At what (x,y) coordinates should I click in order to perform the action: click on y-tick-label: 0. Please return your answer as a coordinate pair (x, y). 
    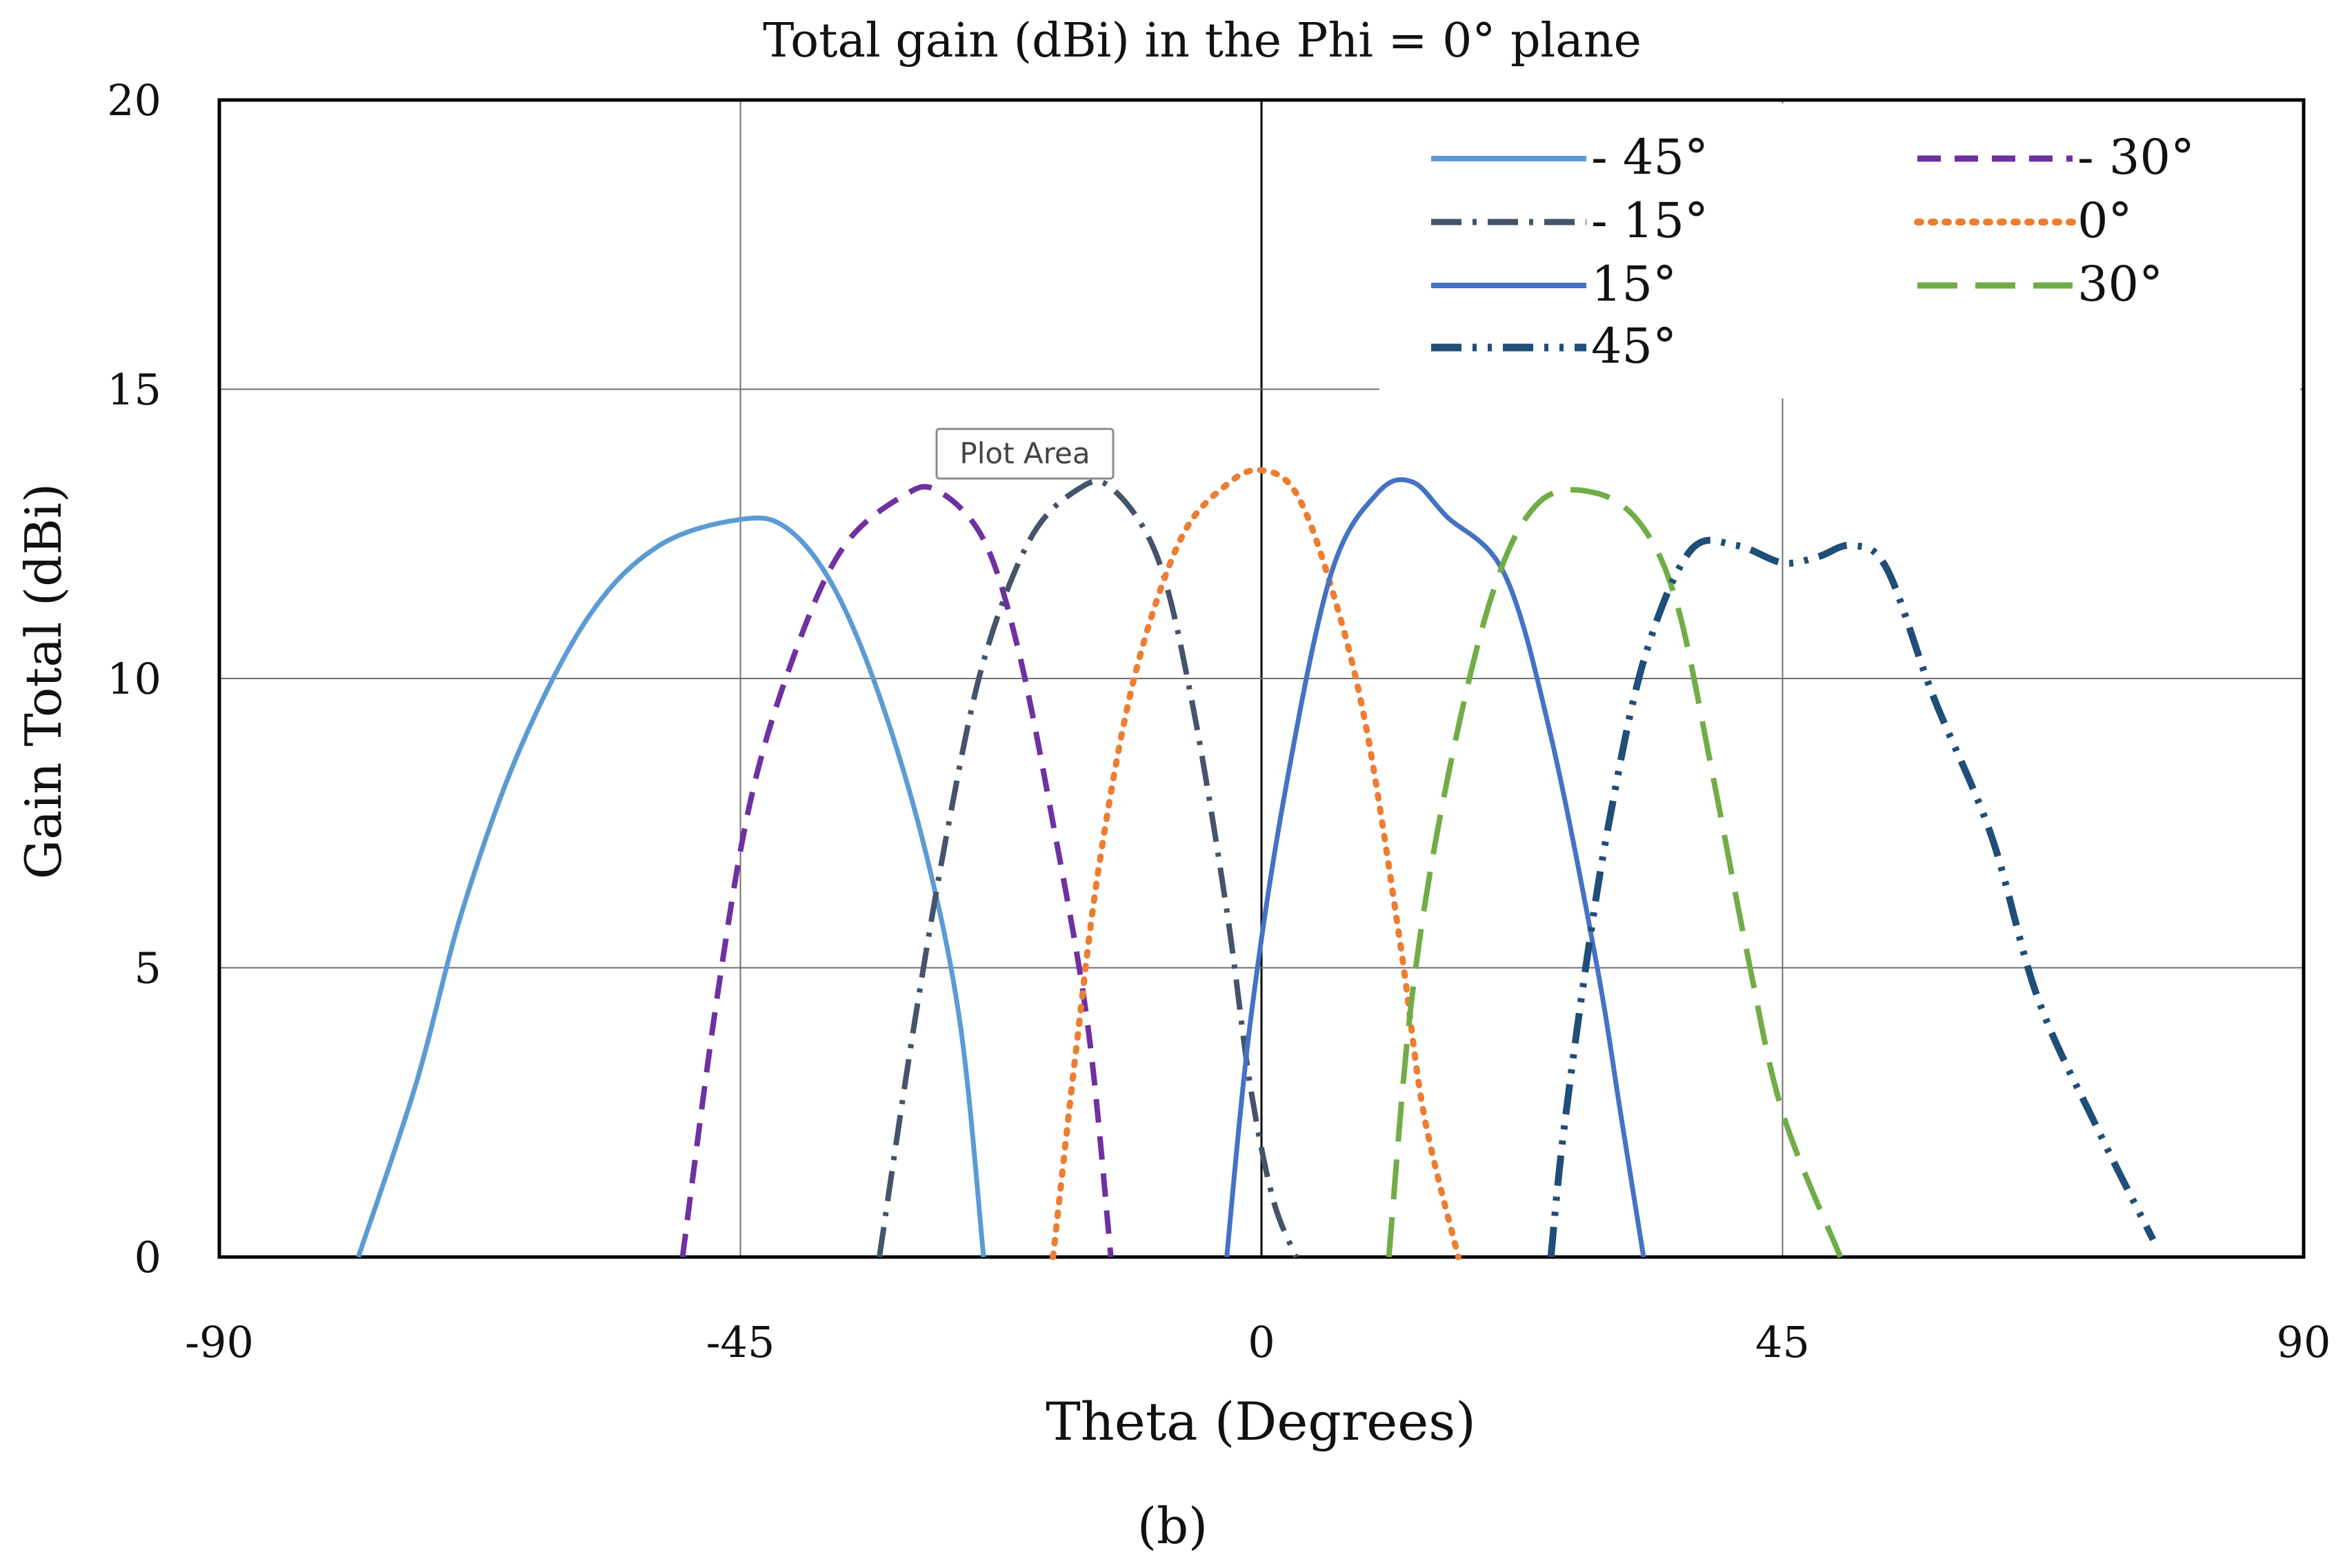
    Looking at the image, I should click on (147, 1257).